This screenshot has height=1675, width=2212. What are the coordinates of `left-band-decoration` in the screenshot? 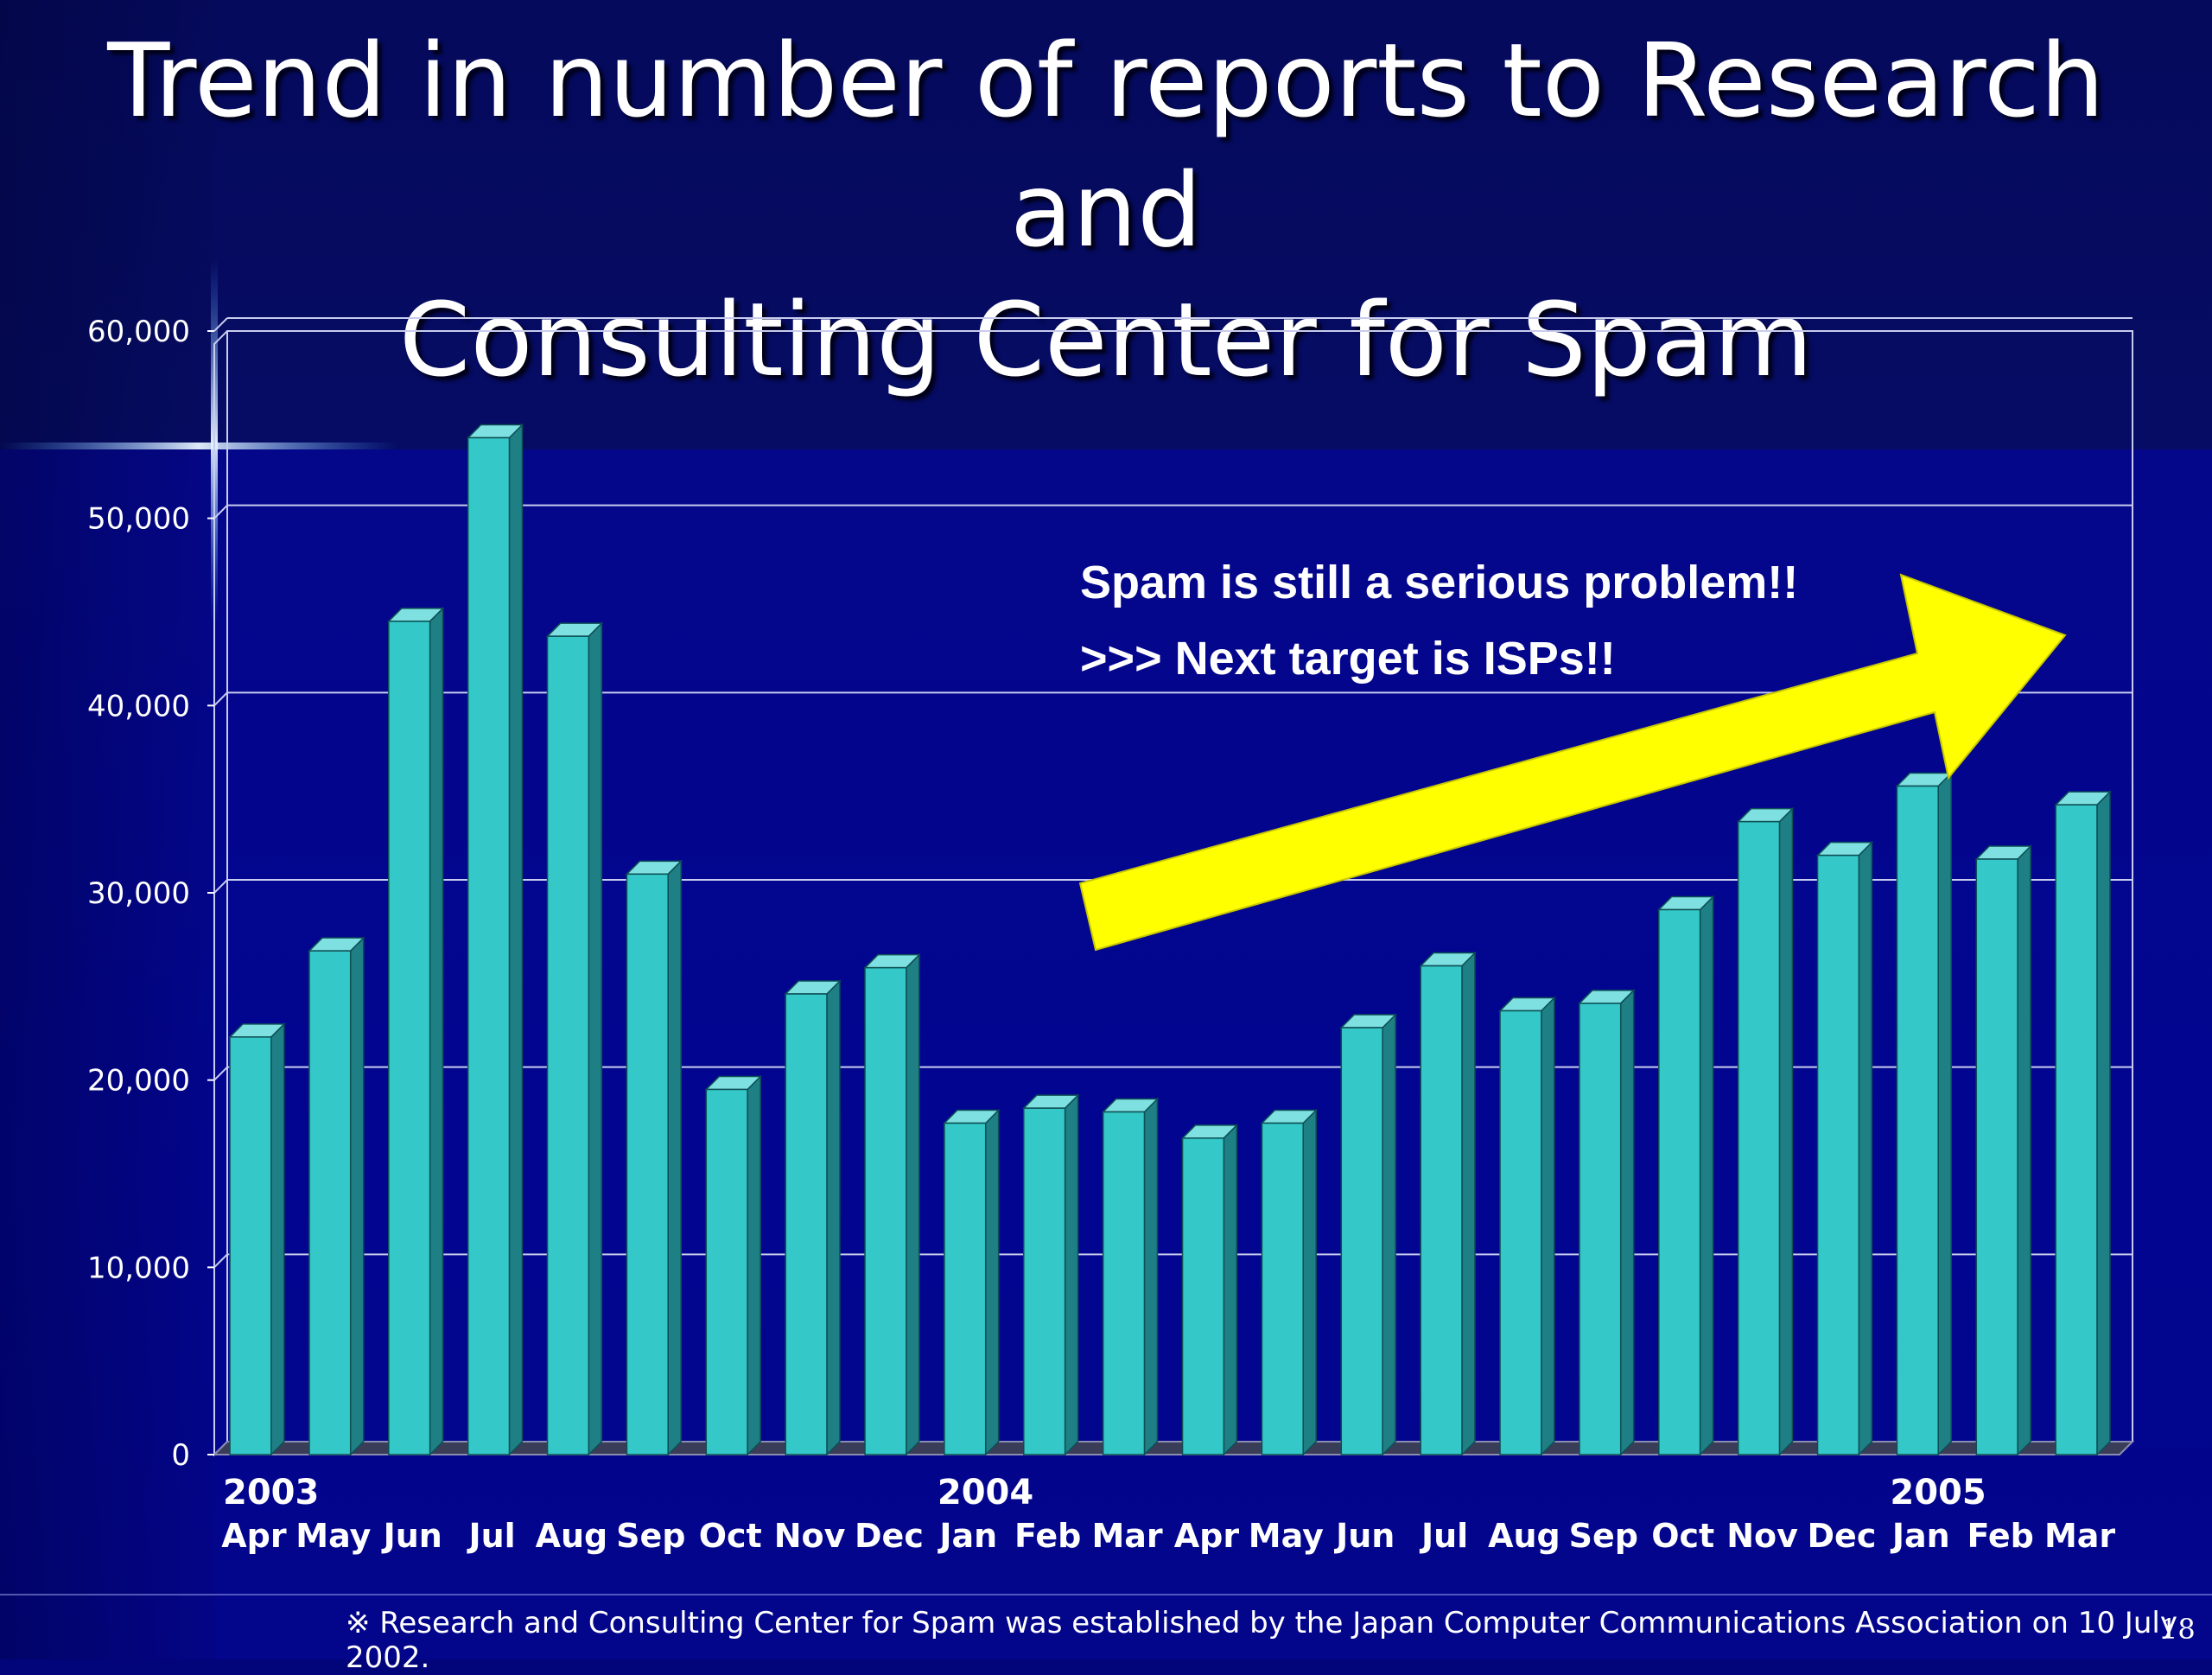 It's located at (107, 829).